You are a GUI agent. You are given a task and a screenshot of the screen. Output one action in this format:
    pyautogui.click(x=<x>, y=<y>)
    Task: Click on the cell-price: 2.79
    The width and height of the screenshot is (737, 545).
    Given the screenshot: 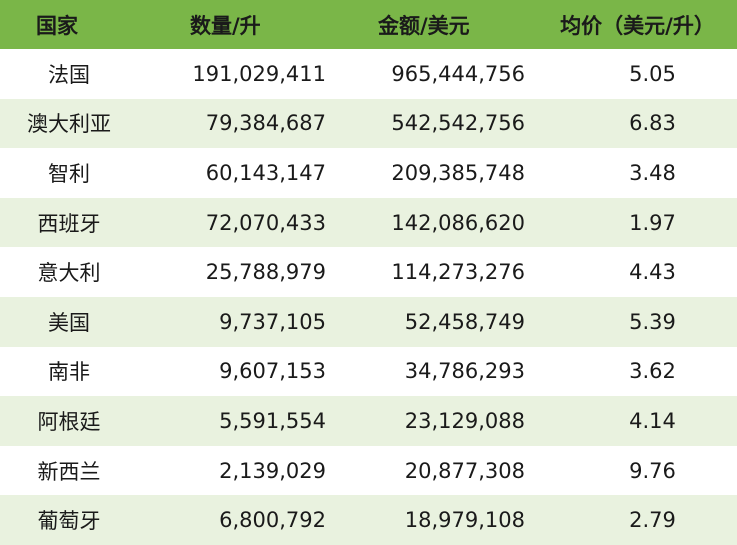 What is the action you would take?
    pyautogui.click(x=652, y=520)
    